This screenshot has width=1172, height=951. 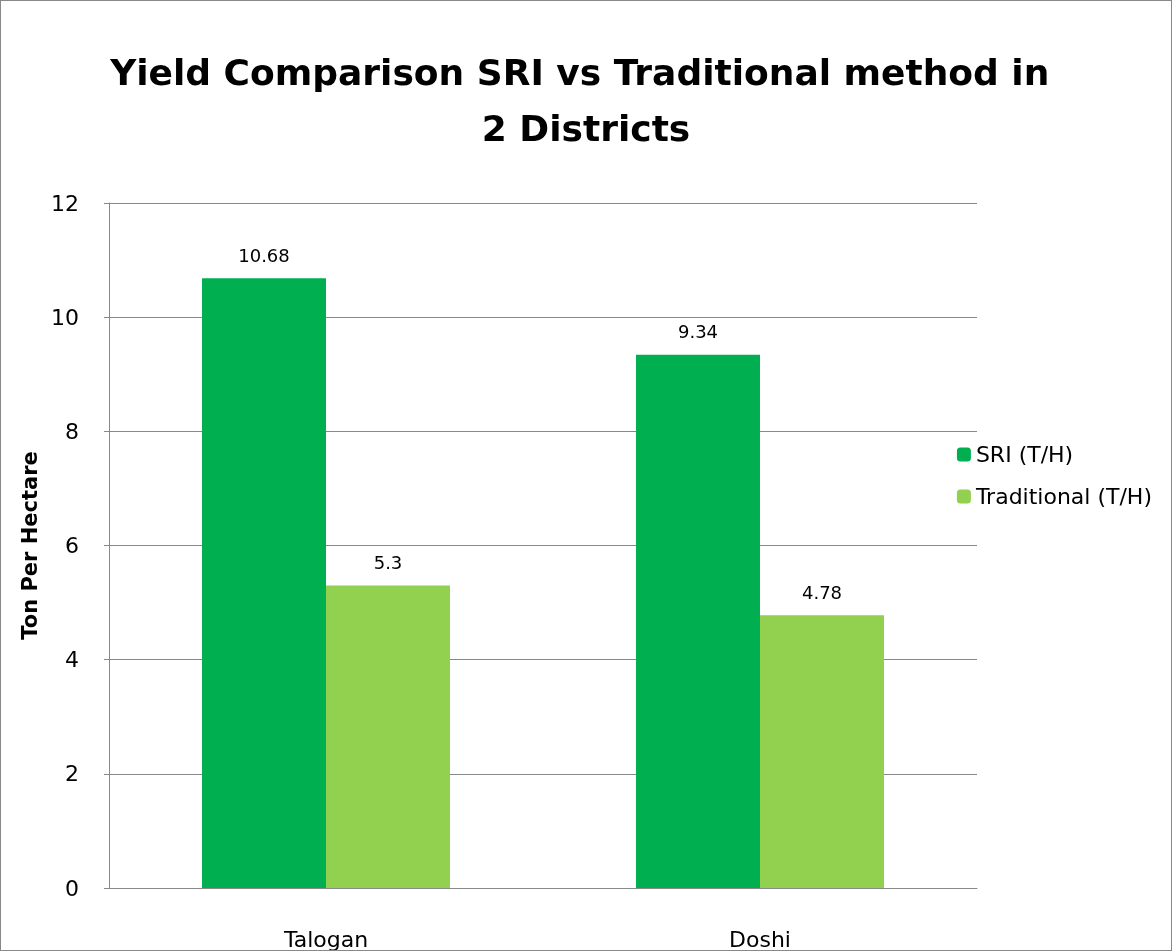 What do you see at coordinates (760, 938) in the screenshot?
I see `x-tick-label: Doshi` at bounding box center [760, 938].